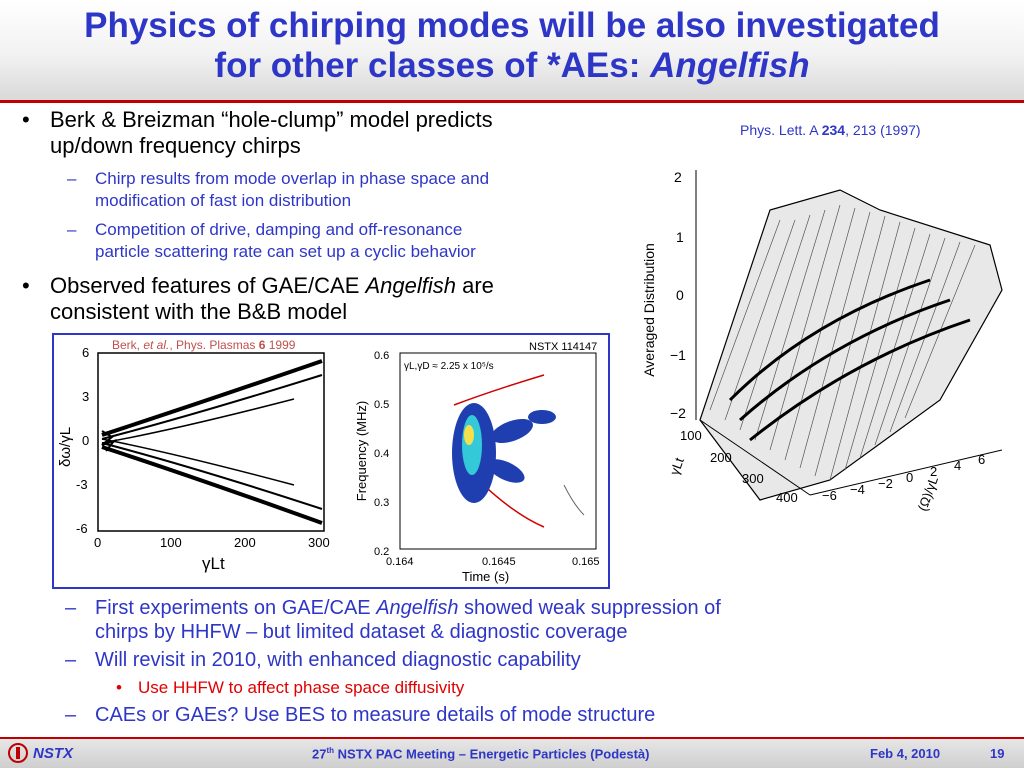 The image size is (1024, 768). I want to click on model-curve-up, so click(499, 390).